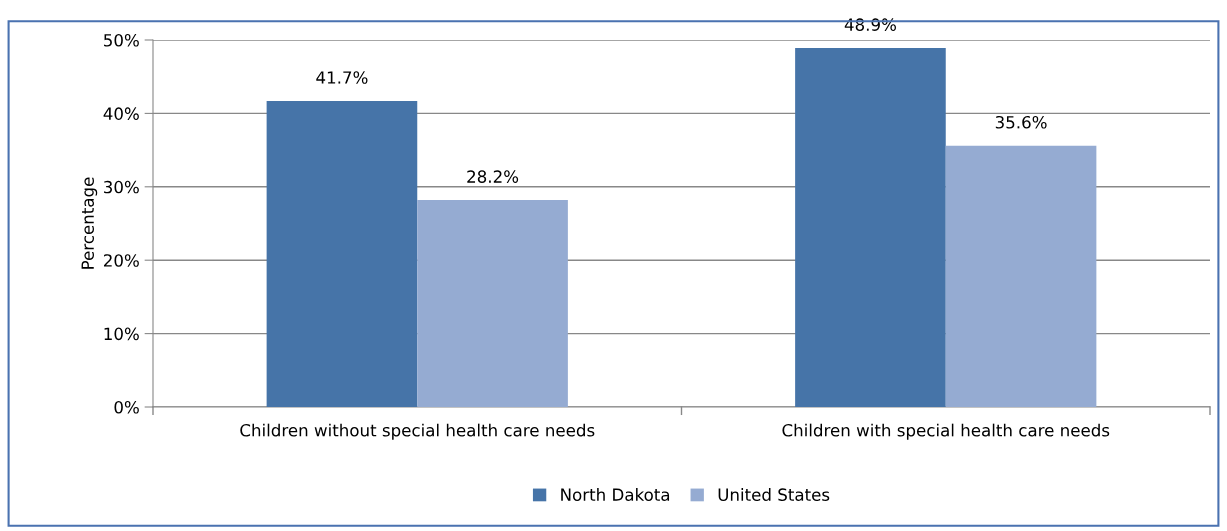 Image resolution: width=1227 pixels, height=531 pixels. Describe the element at coordinates (774, 494) in the screenshot. I see `legend-label: United States` at that location.